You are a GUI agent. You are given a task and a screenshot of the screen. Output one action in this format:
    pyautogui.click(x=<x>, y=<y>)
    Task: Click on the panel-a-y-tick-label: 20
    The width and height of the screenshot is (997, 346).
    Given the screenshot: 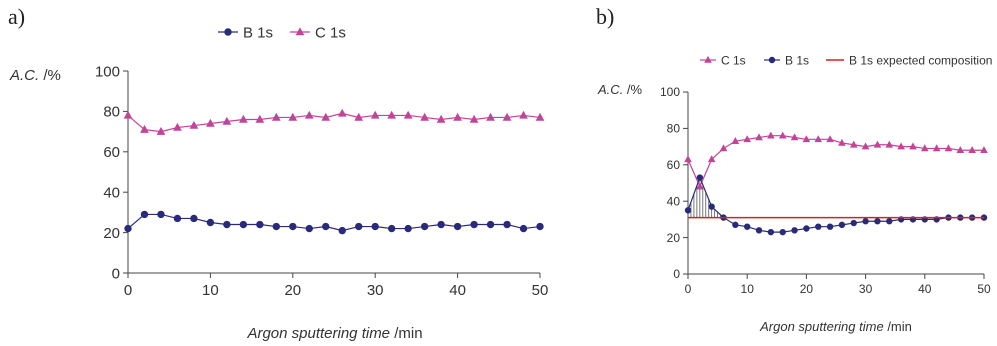 What is the action you would take?
    pyautogui.click(x=111, y=233)
    